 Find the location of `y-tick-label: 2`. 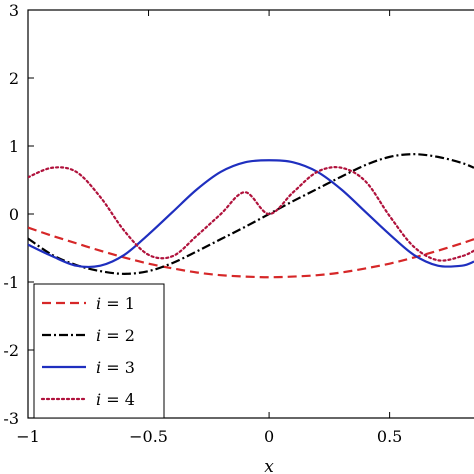

y-tick-label: 2 is located at coordinates (14, 78).